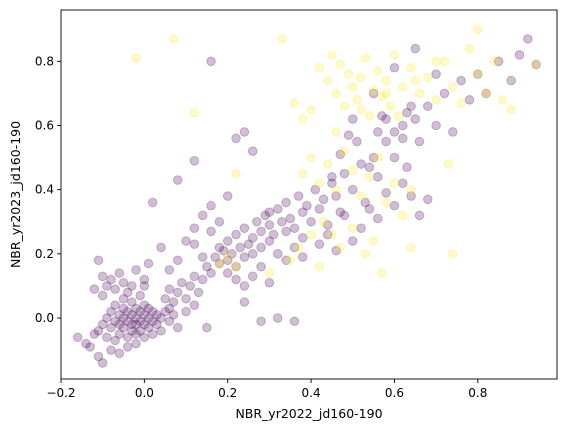 The width and height of the screenshot is (567, 433). What do you see at coordinates (15, 194) in the screenshot?
I see `y-axis-label: NBR_yr2023_jd160-190` at bounding box center [15, 194].